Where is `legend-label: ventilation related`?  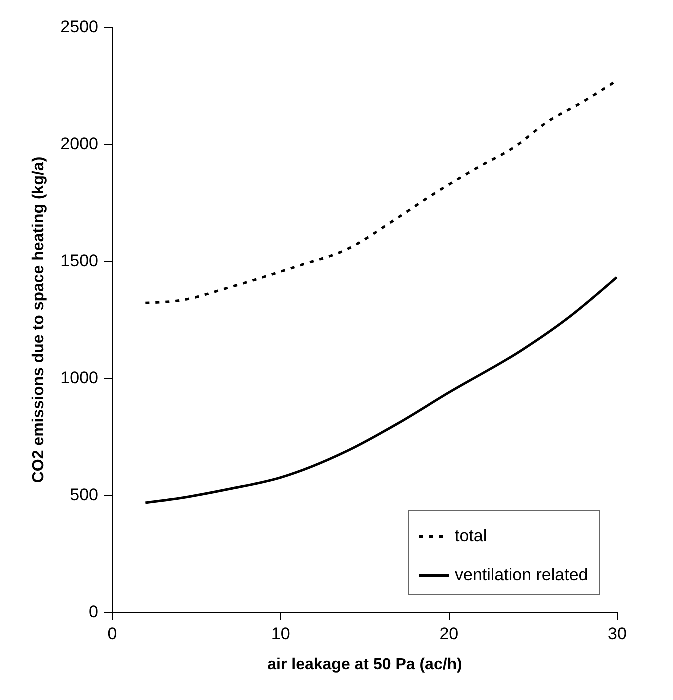 legend-label: ventilation related is located at coordinates (521, 575).